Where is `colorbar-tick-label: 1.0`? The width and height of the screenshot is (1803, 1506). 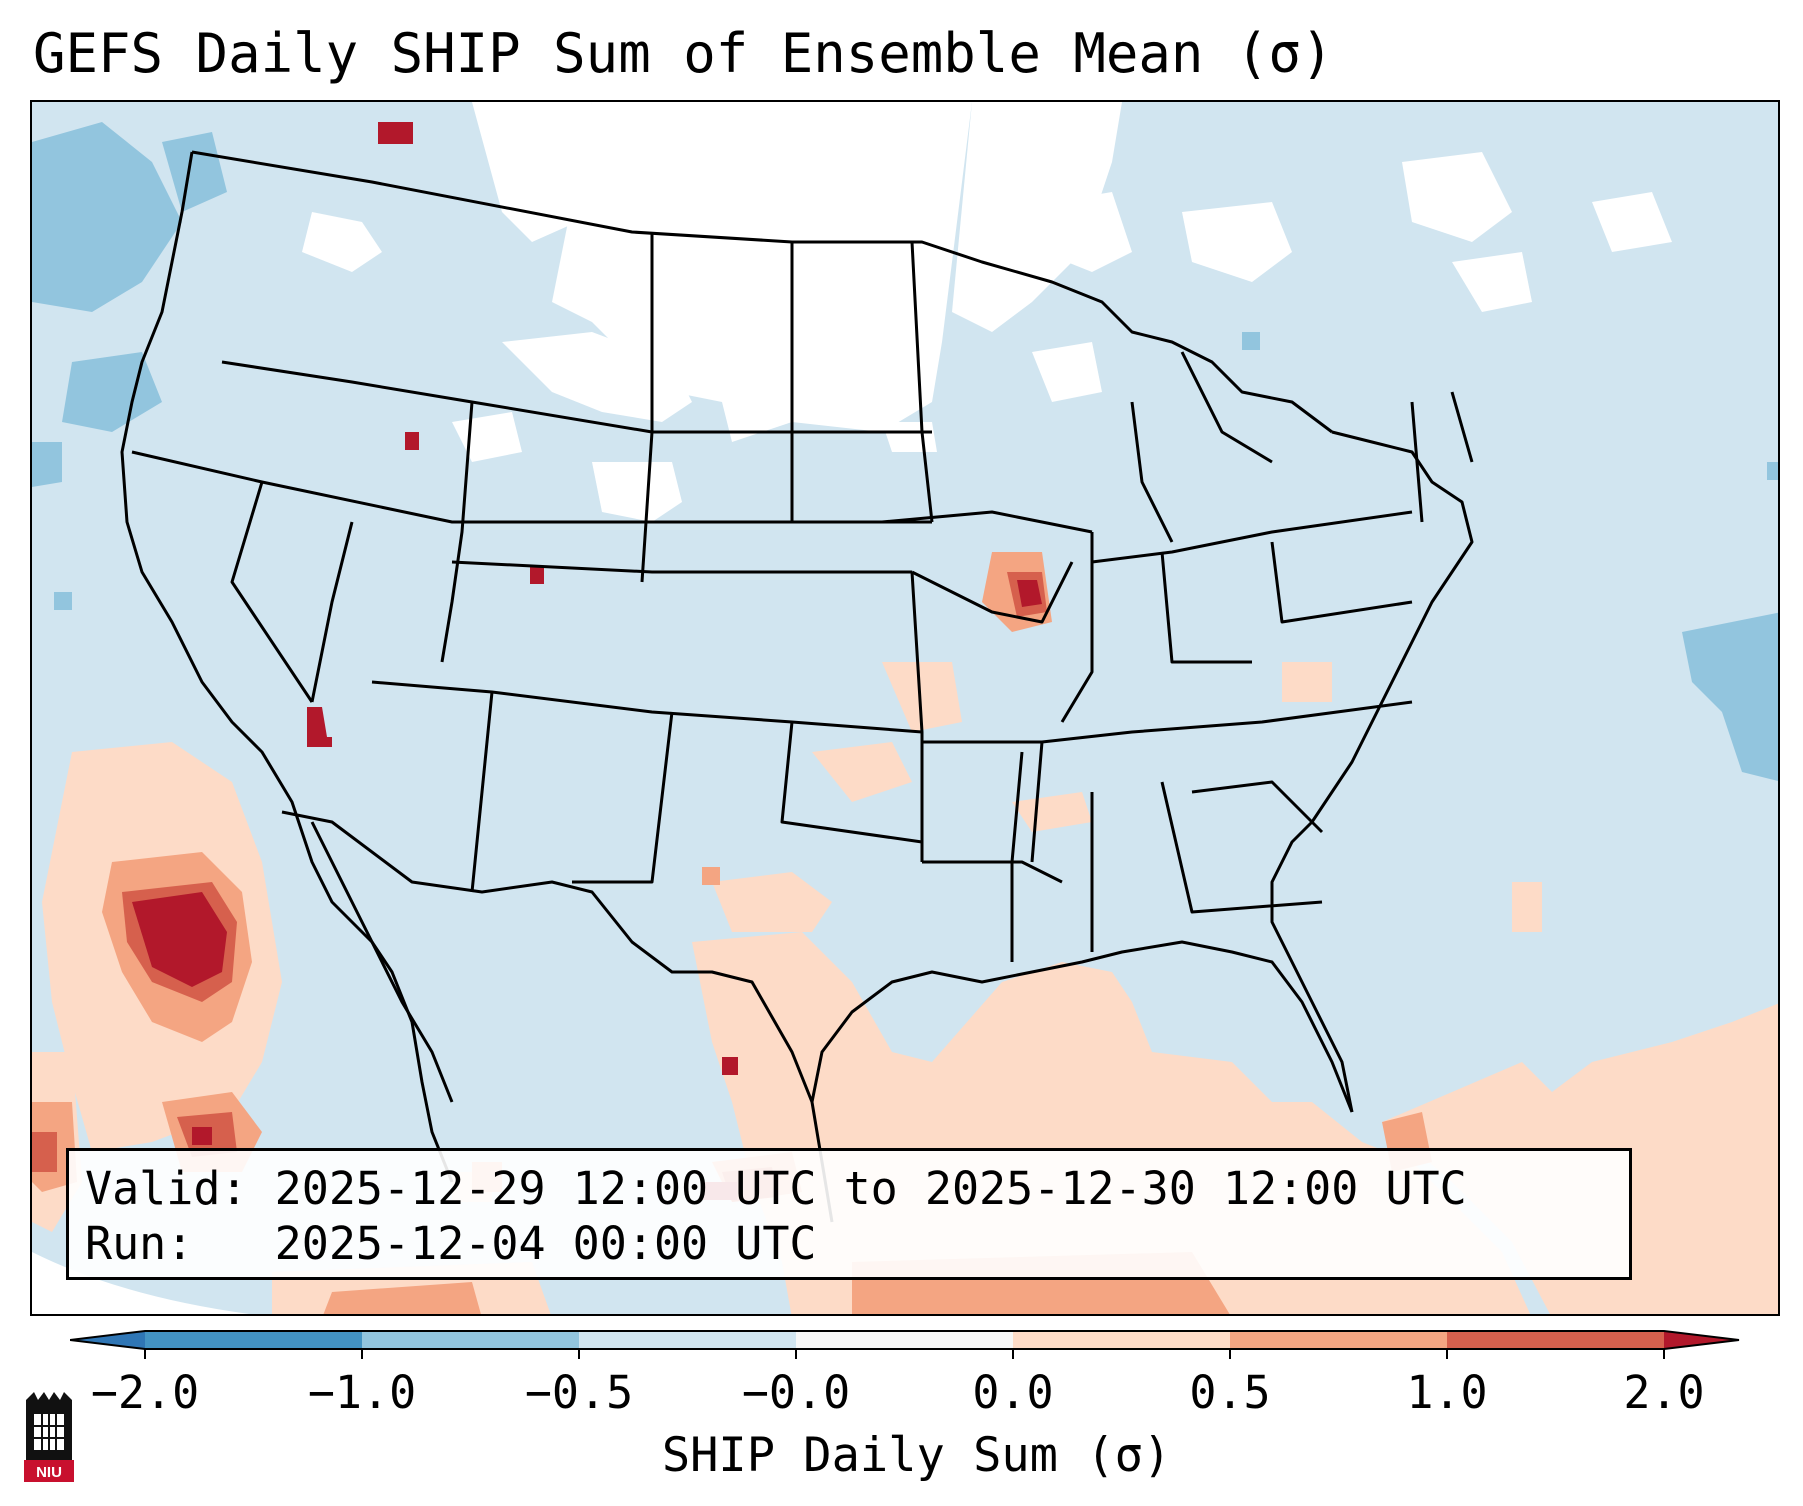
colorbar-tick-label: 1.0 is located at coordinates (1447, 1392).